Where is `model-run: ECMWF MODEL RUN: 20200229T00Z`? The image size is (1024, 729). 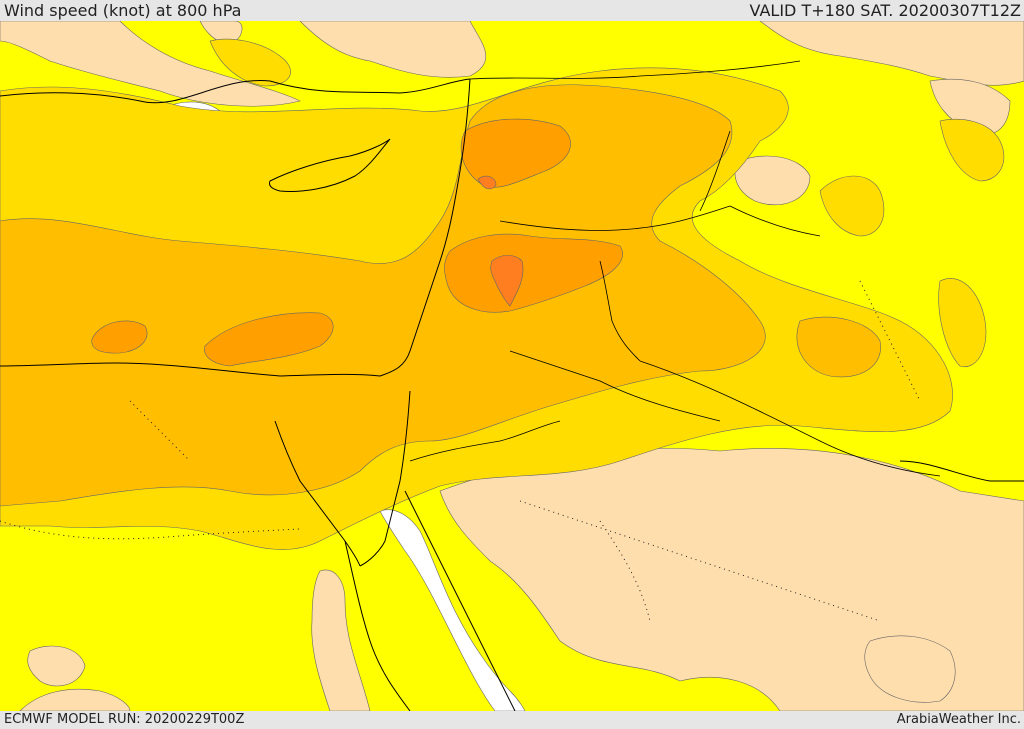
model-run: ECMWF MODEL RUN: 20200229T00Z is located at coordinates (124, 719).